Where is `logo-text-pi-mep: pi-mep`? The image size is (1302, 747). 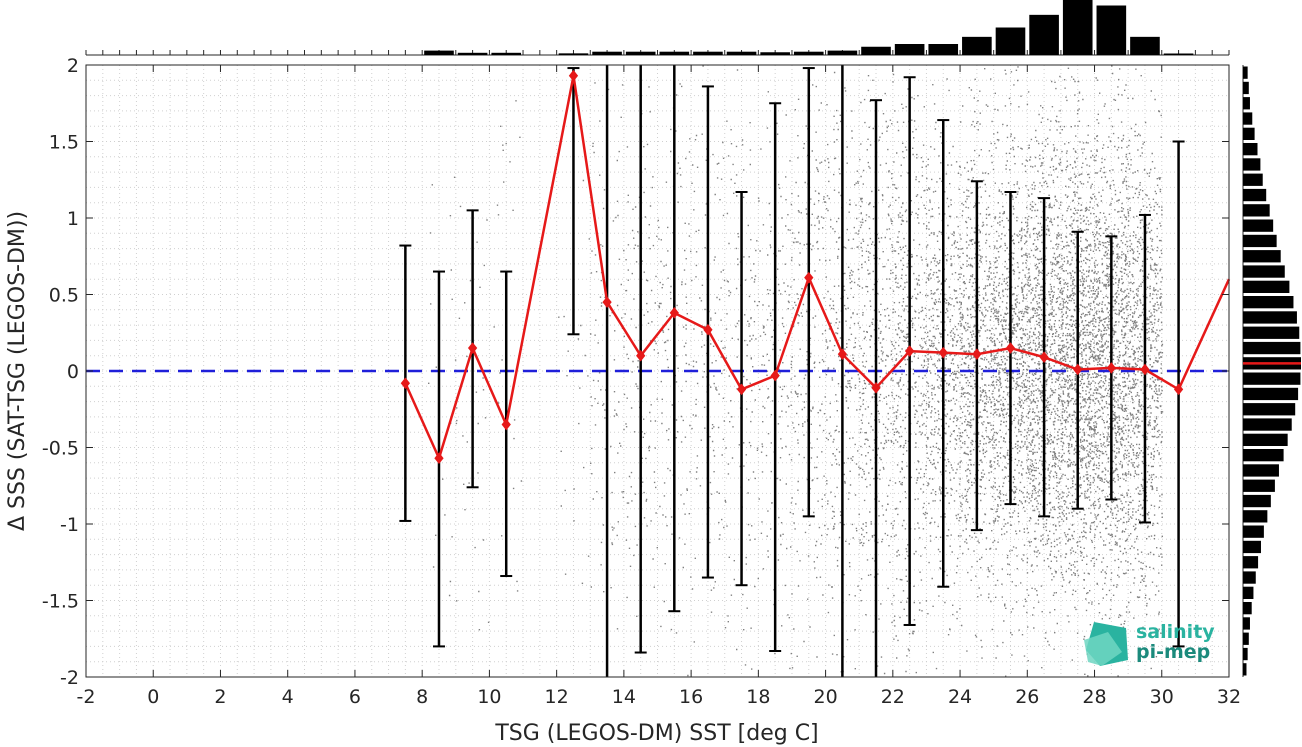
logo-text-pi-mep: pi-mep is located at coordinates (1173, 652).